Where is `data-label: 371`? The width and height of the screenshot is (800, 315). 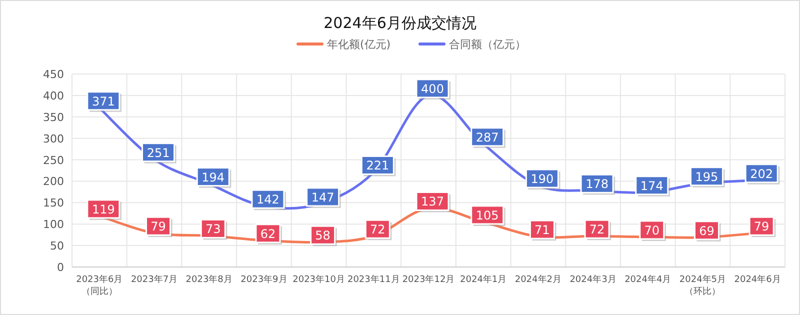
data-label: 371 is located at coordinates (103, 101).